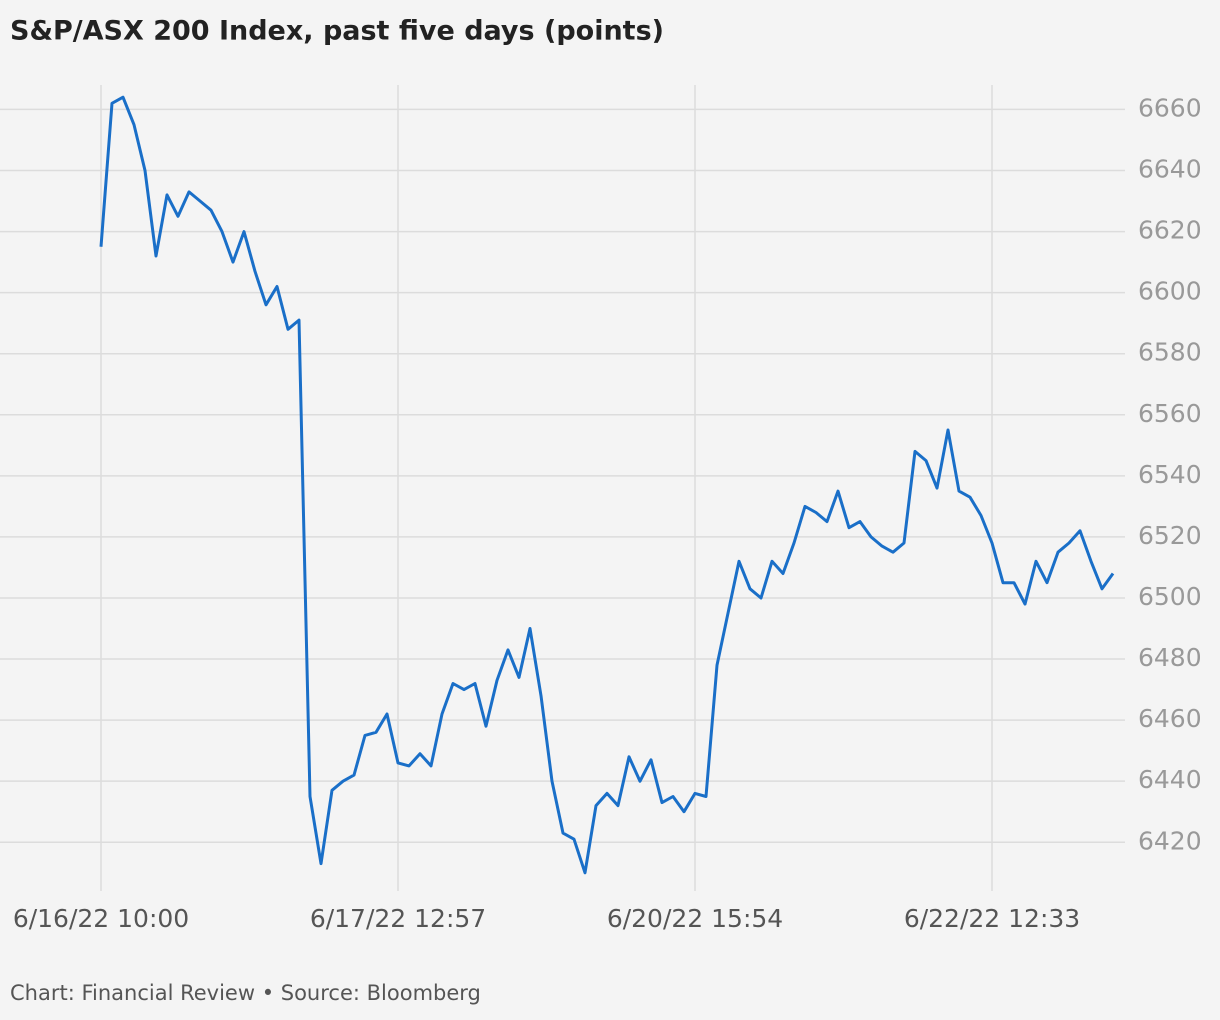 The image size is (1220, 1020). Describe the element at coordinates (1170, 779) in the screenshot. I see `y-tick-label: 6440` at that location.